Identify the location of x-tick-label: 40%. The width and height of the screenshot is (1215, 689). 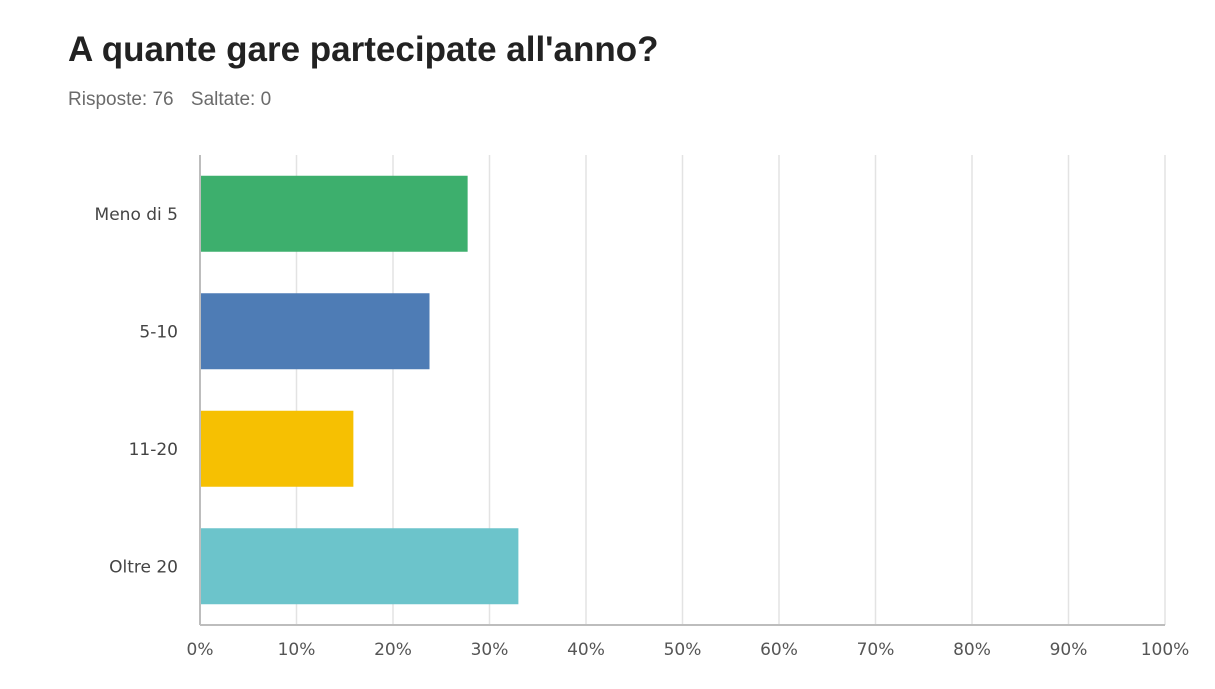
(586, 650).